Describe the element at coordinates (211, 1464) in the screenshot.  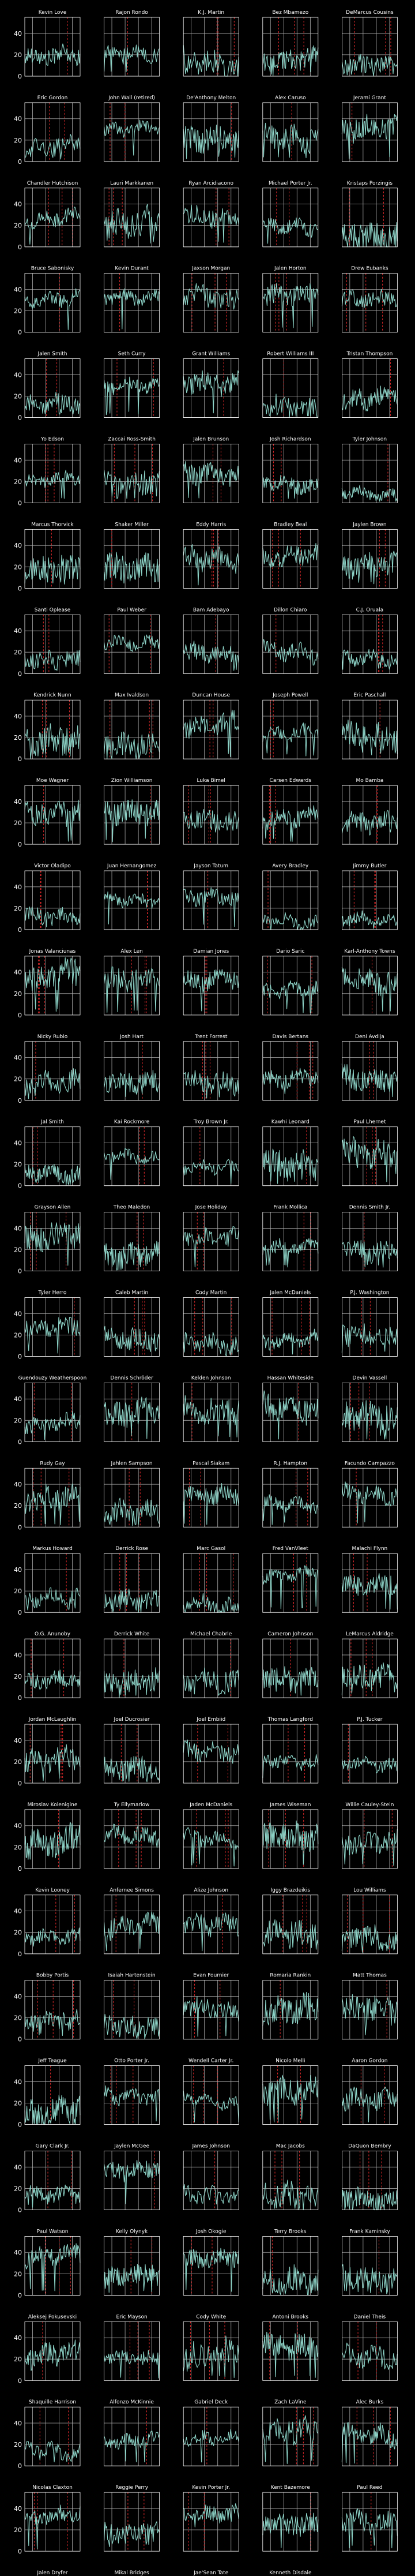
I see `panel-title: Pascal Siakam` at that location.